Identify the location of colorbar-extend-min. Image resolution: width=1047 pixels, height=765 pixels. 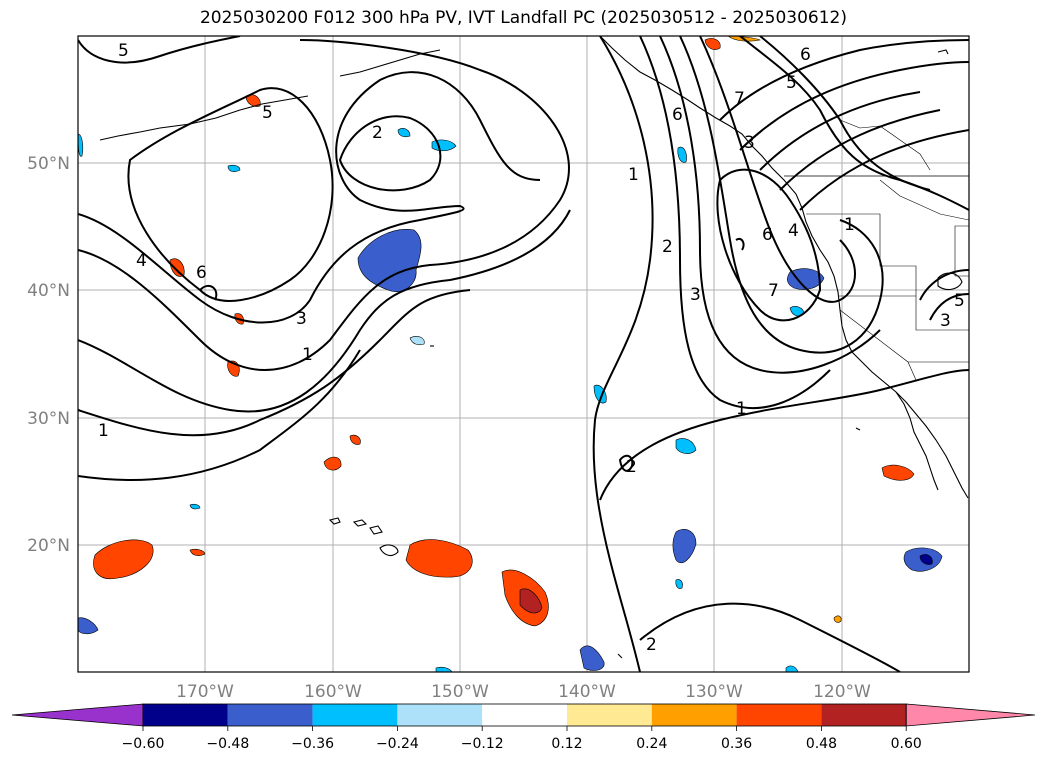
(77, 715).